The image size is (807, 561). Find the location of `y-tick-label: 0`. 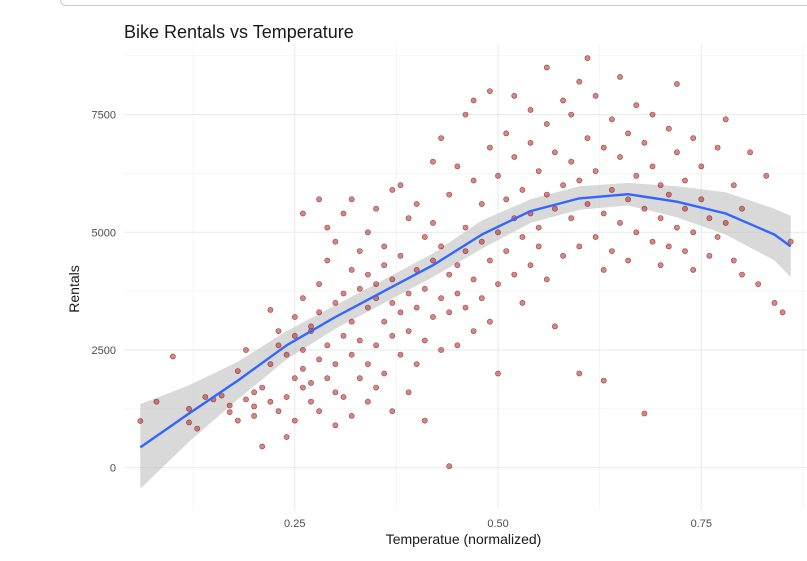

y-tick-label: 0 is located at coordinates (113, 469).